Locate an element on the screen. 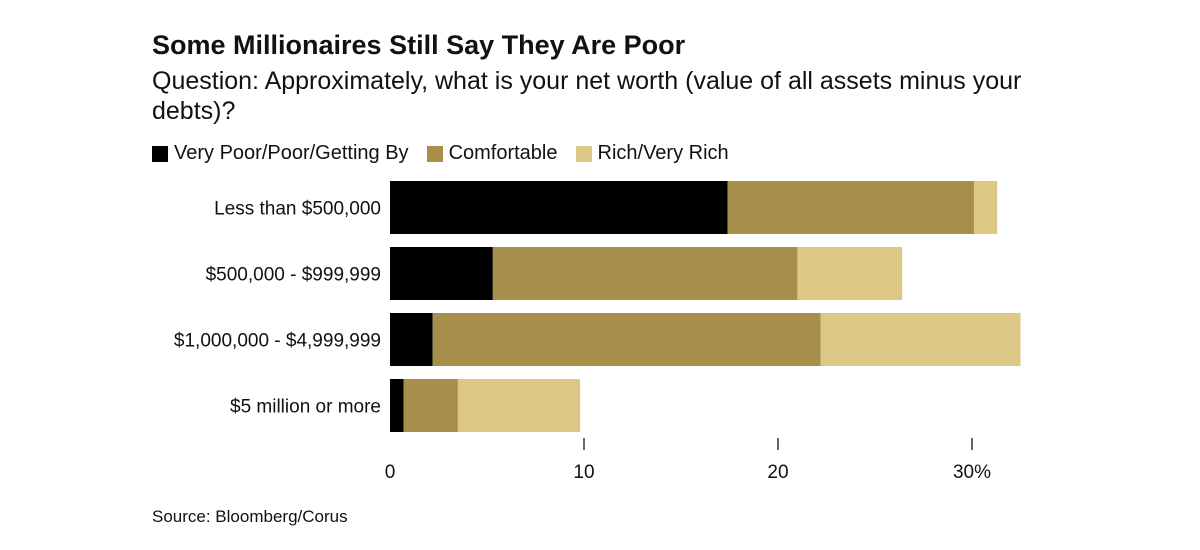 Image resolution: width=1200 pixels, height=550 pixels. x-tick-label: 30% is located at coordinates (972, 472).